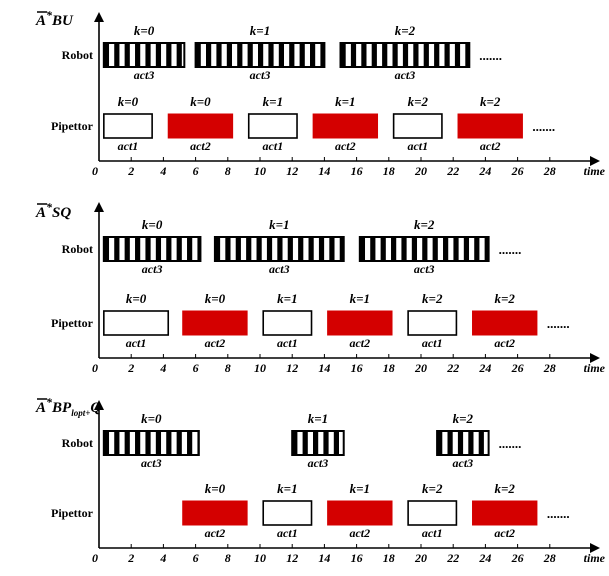 The width and height of the screenshot is (609, 576). Describe the element at coordinates (130, 171) in the screenshot. I see `x-tick-label: 2` at that location.